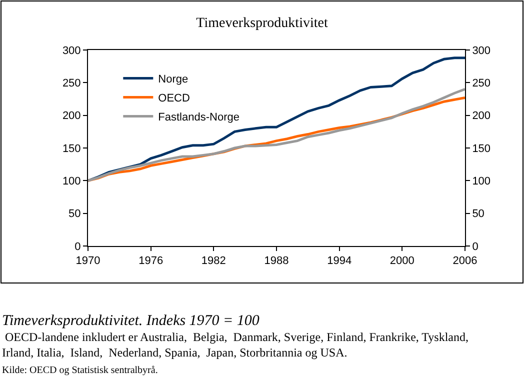 This screenshot has width=524, height=385. Describe the element at coordinates (151, 261) in the screenshot. I see `x-tick-label: 1976` at that location.